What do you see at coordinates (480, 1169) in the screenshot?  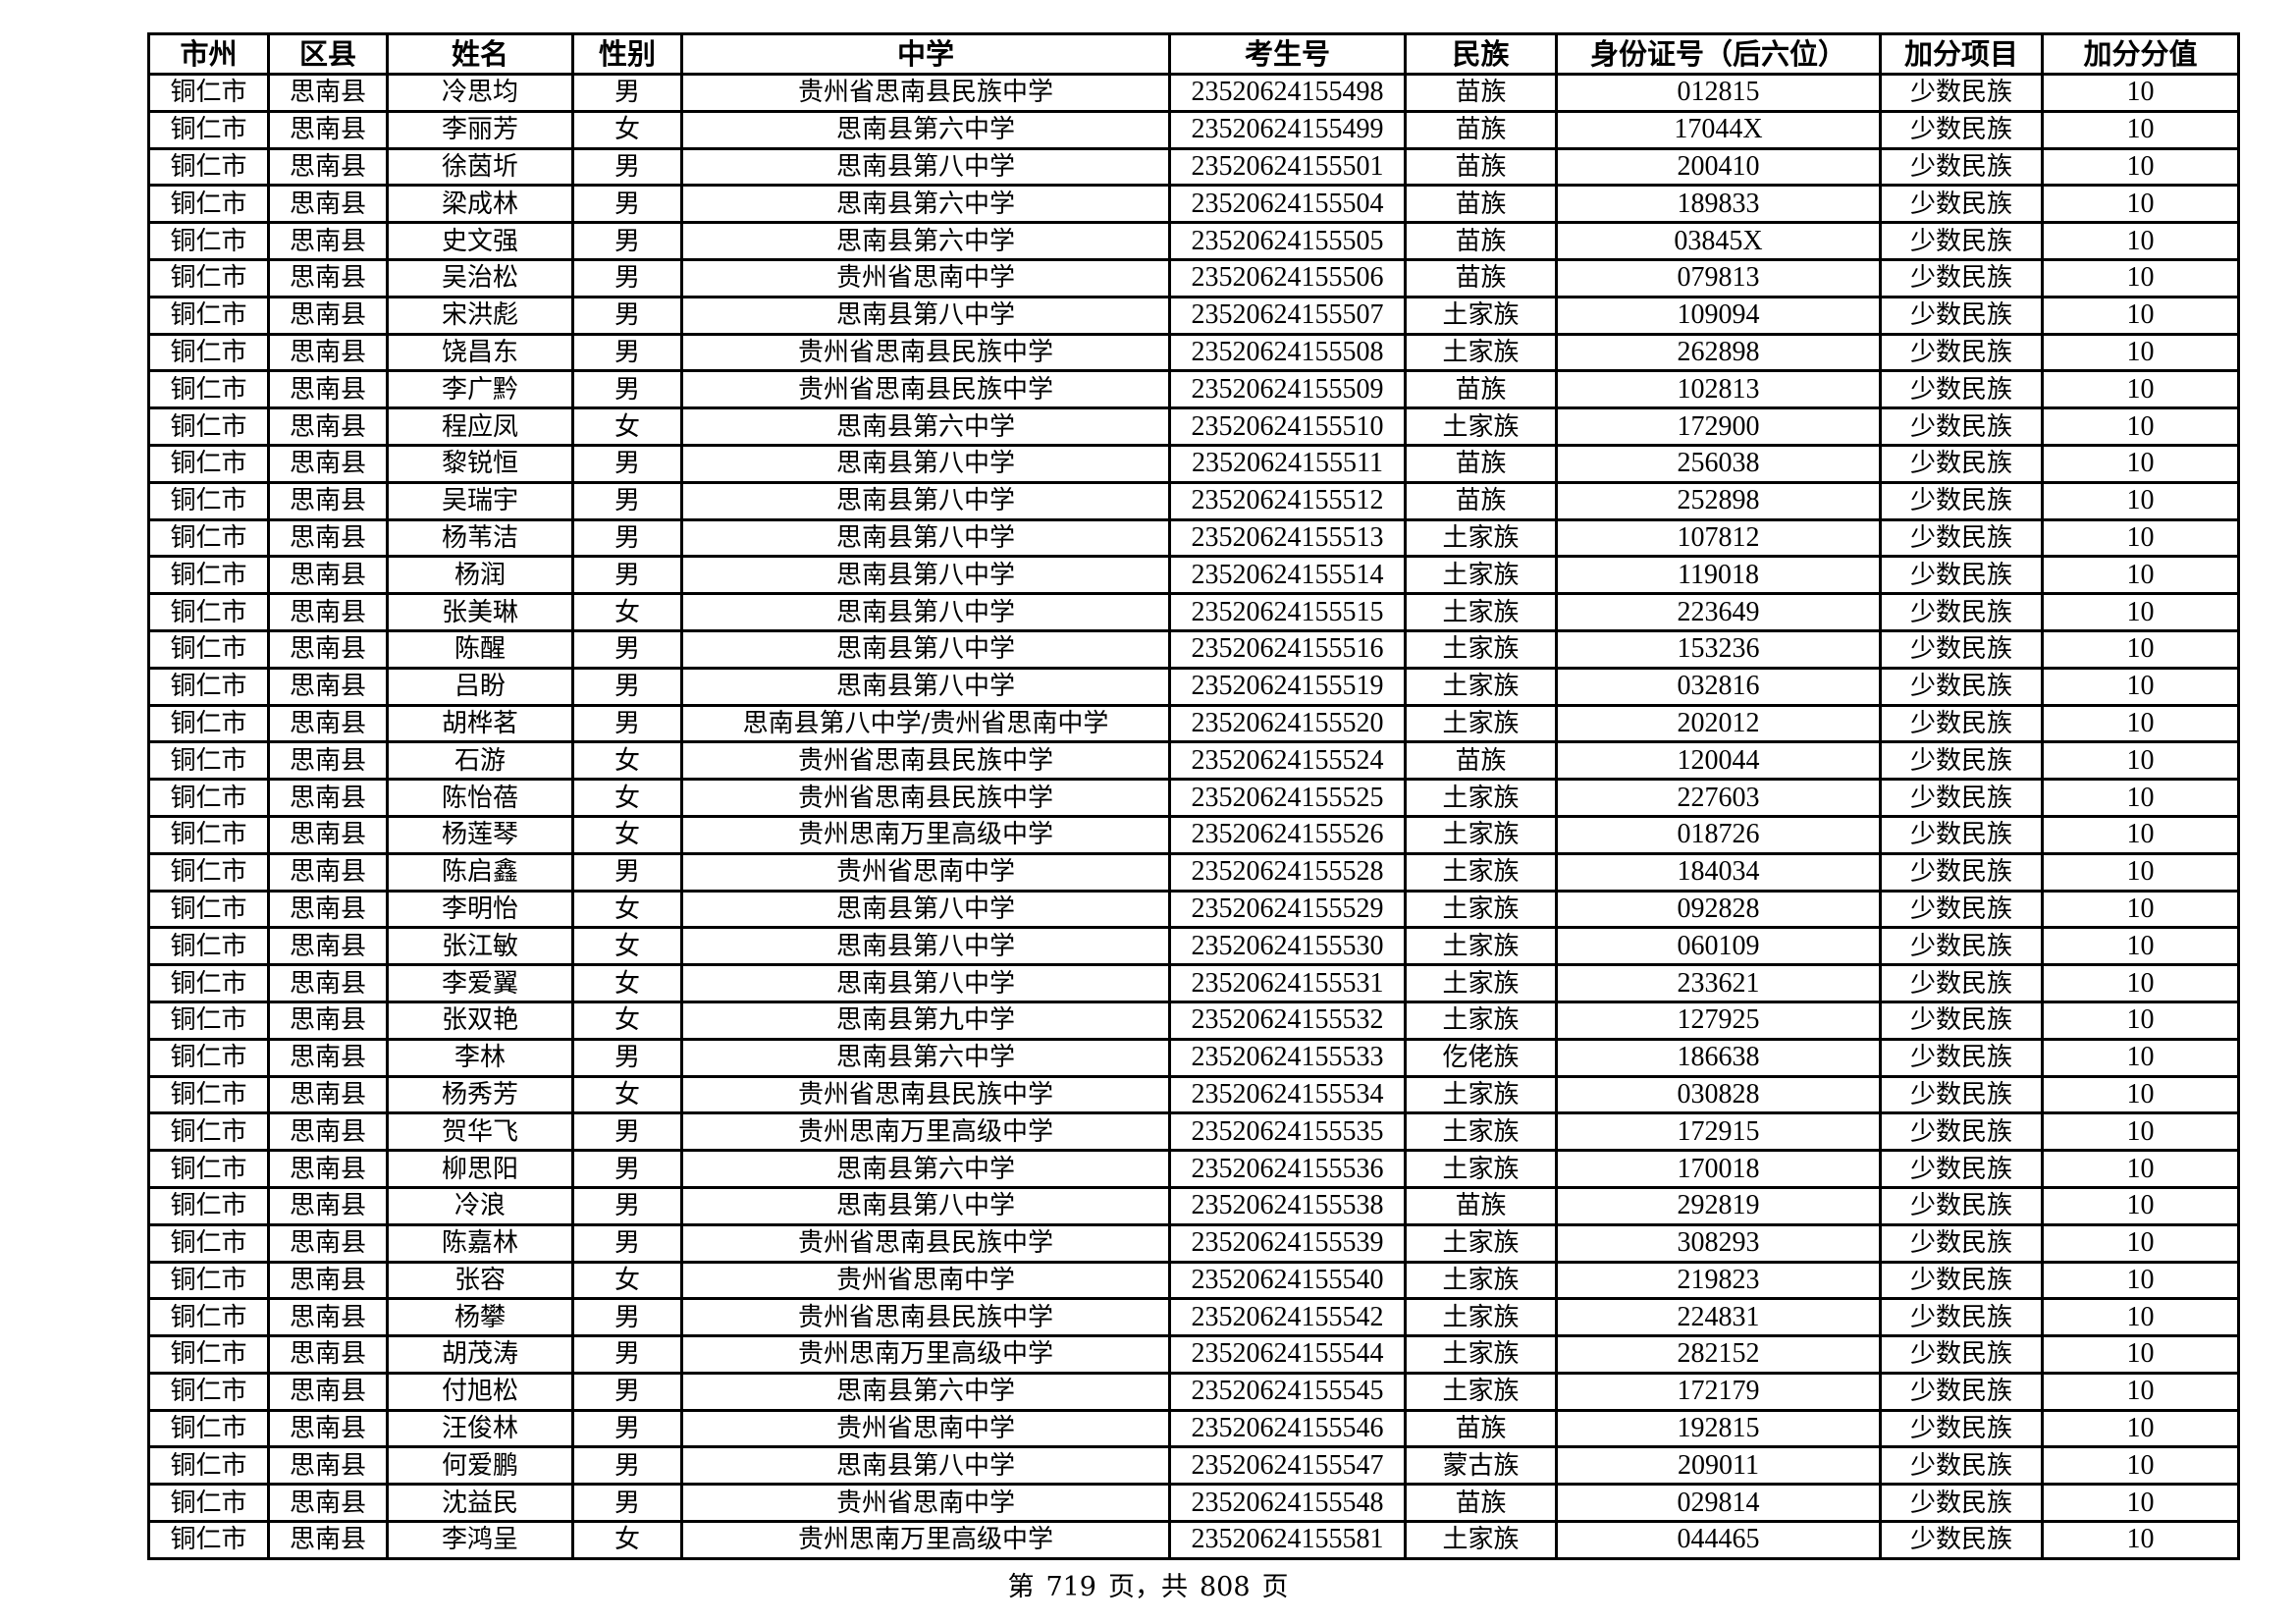 I see `cell-name: 柳思阳` at bounding box center [480, 1169].